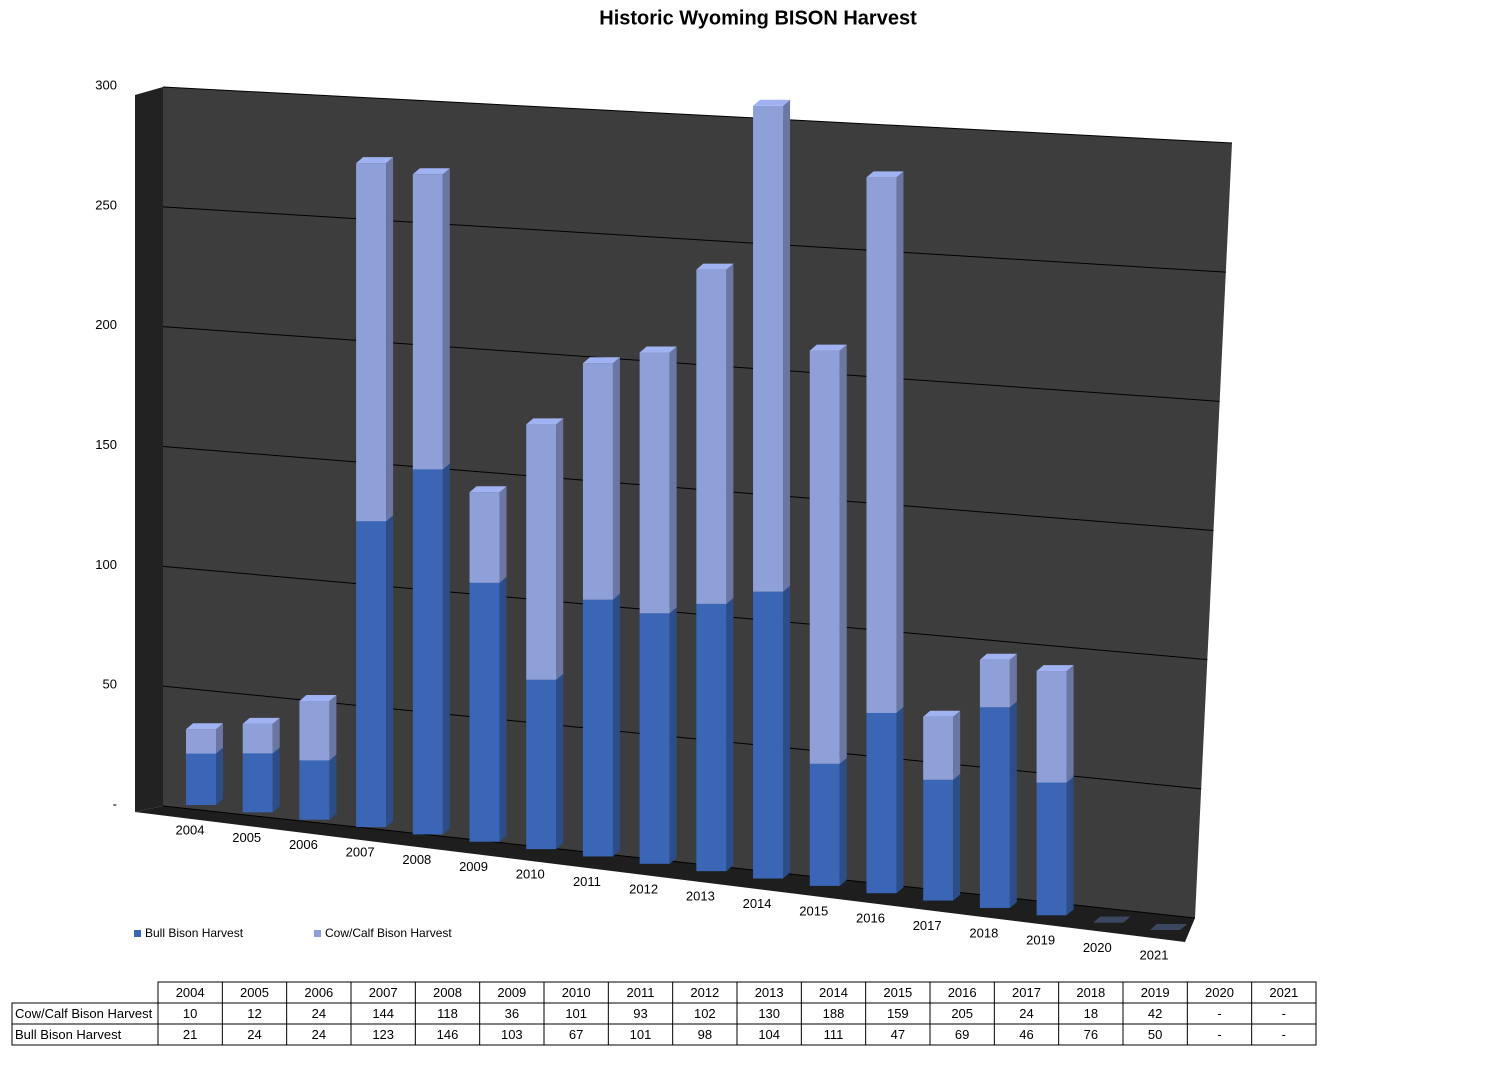  Describe the element at coordinates (383, 1013) in the screenshot. I see `table-cell: 144` at that location.